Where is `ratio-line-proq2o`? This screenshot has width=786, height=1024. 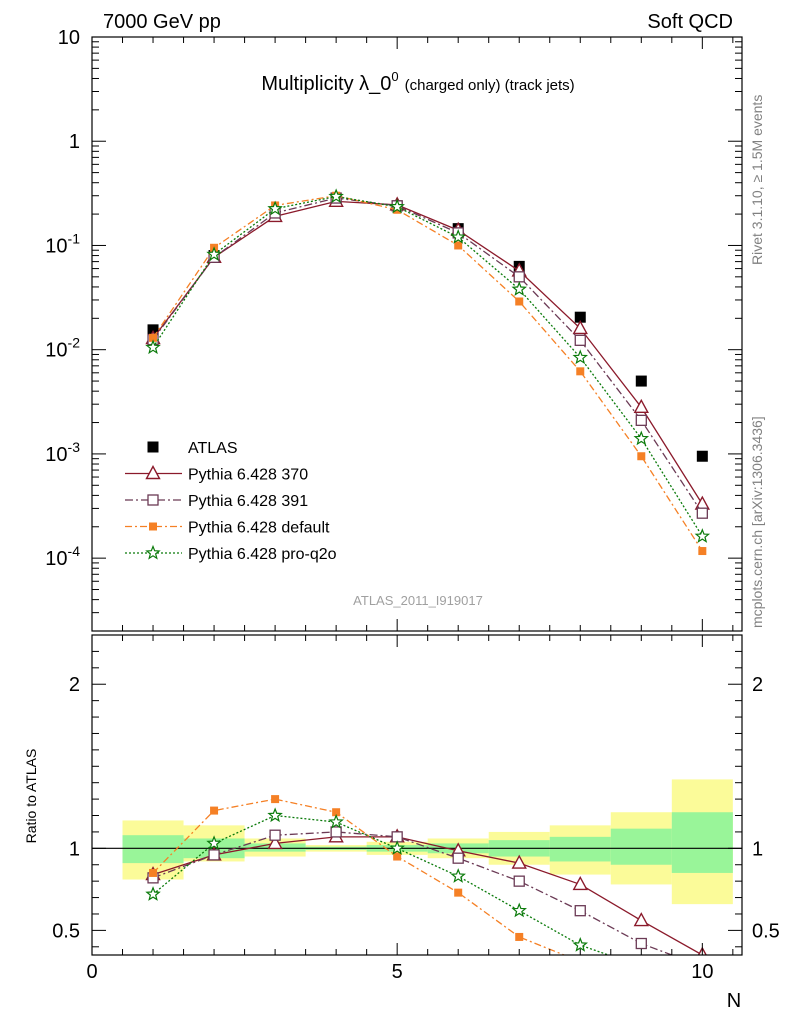
ratio-line-proq2o is located at coordinates (381, 884).